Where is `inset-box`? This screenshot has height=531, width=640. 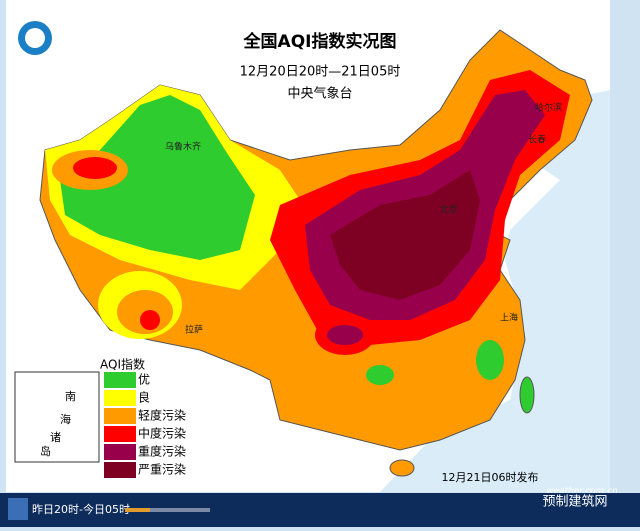 inset-box is located at coordinates (57, 417).